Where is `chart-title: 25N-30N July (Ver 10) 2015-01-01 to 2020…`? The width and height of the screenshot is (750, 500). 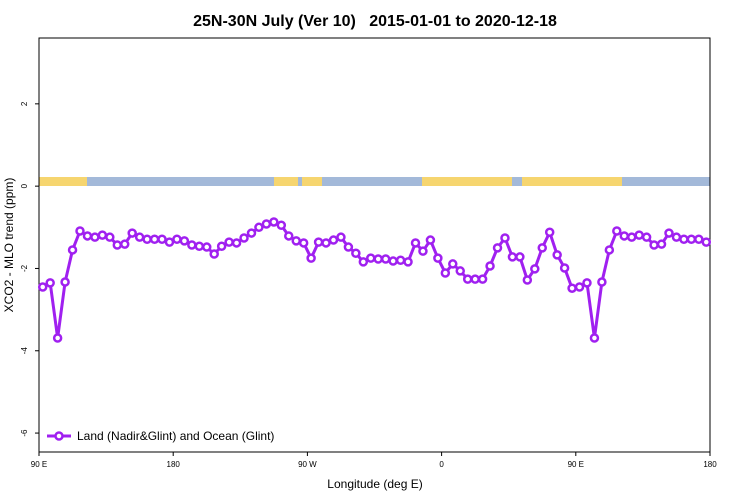 chart-title: 25N-30N July (Ver 10) 2015-01-01 to 2020… is located at coordinates (375, 21).